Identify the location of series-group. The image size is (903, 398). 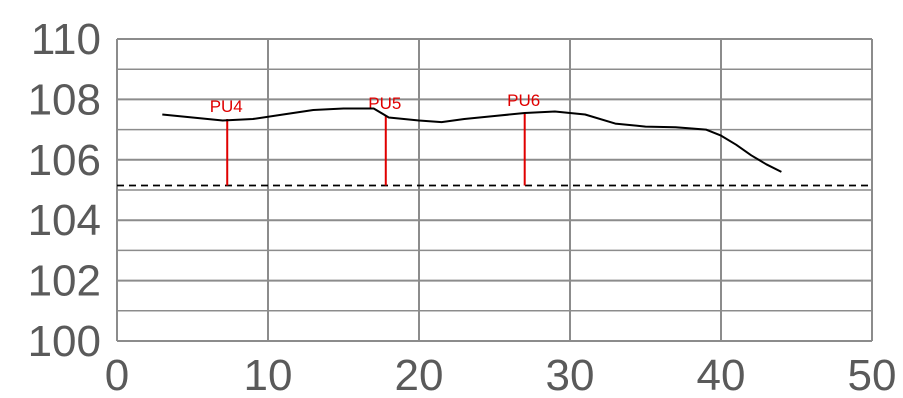
(472, 140).